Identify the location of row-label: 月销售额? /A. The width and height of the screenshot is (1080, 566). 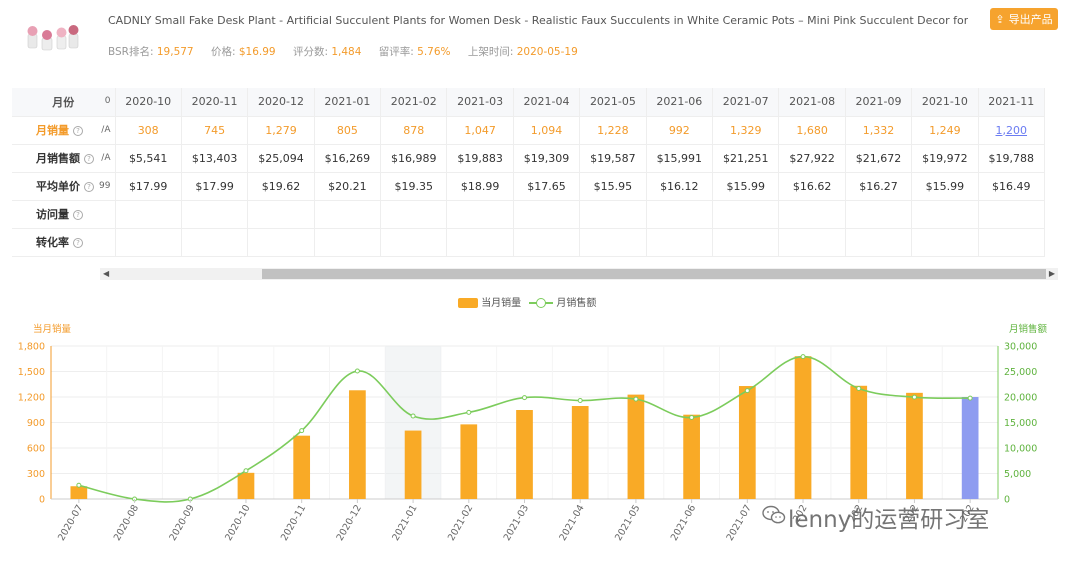
(64, 158).